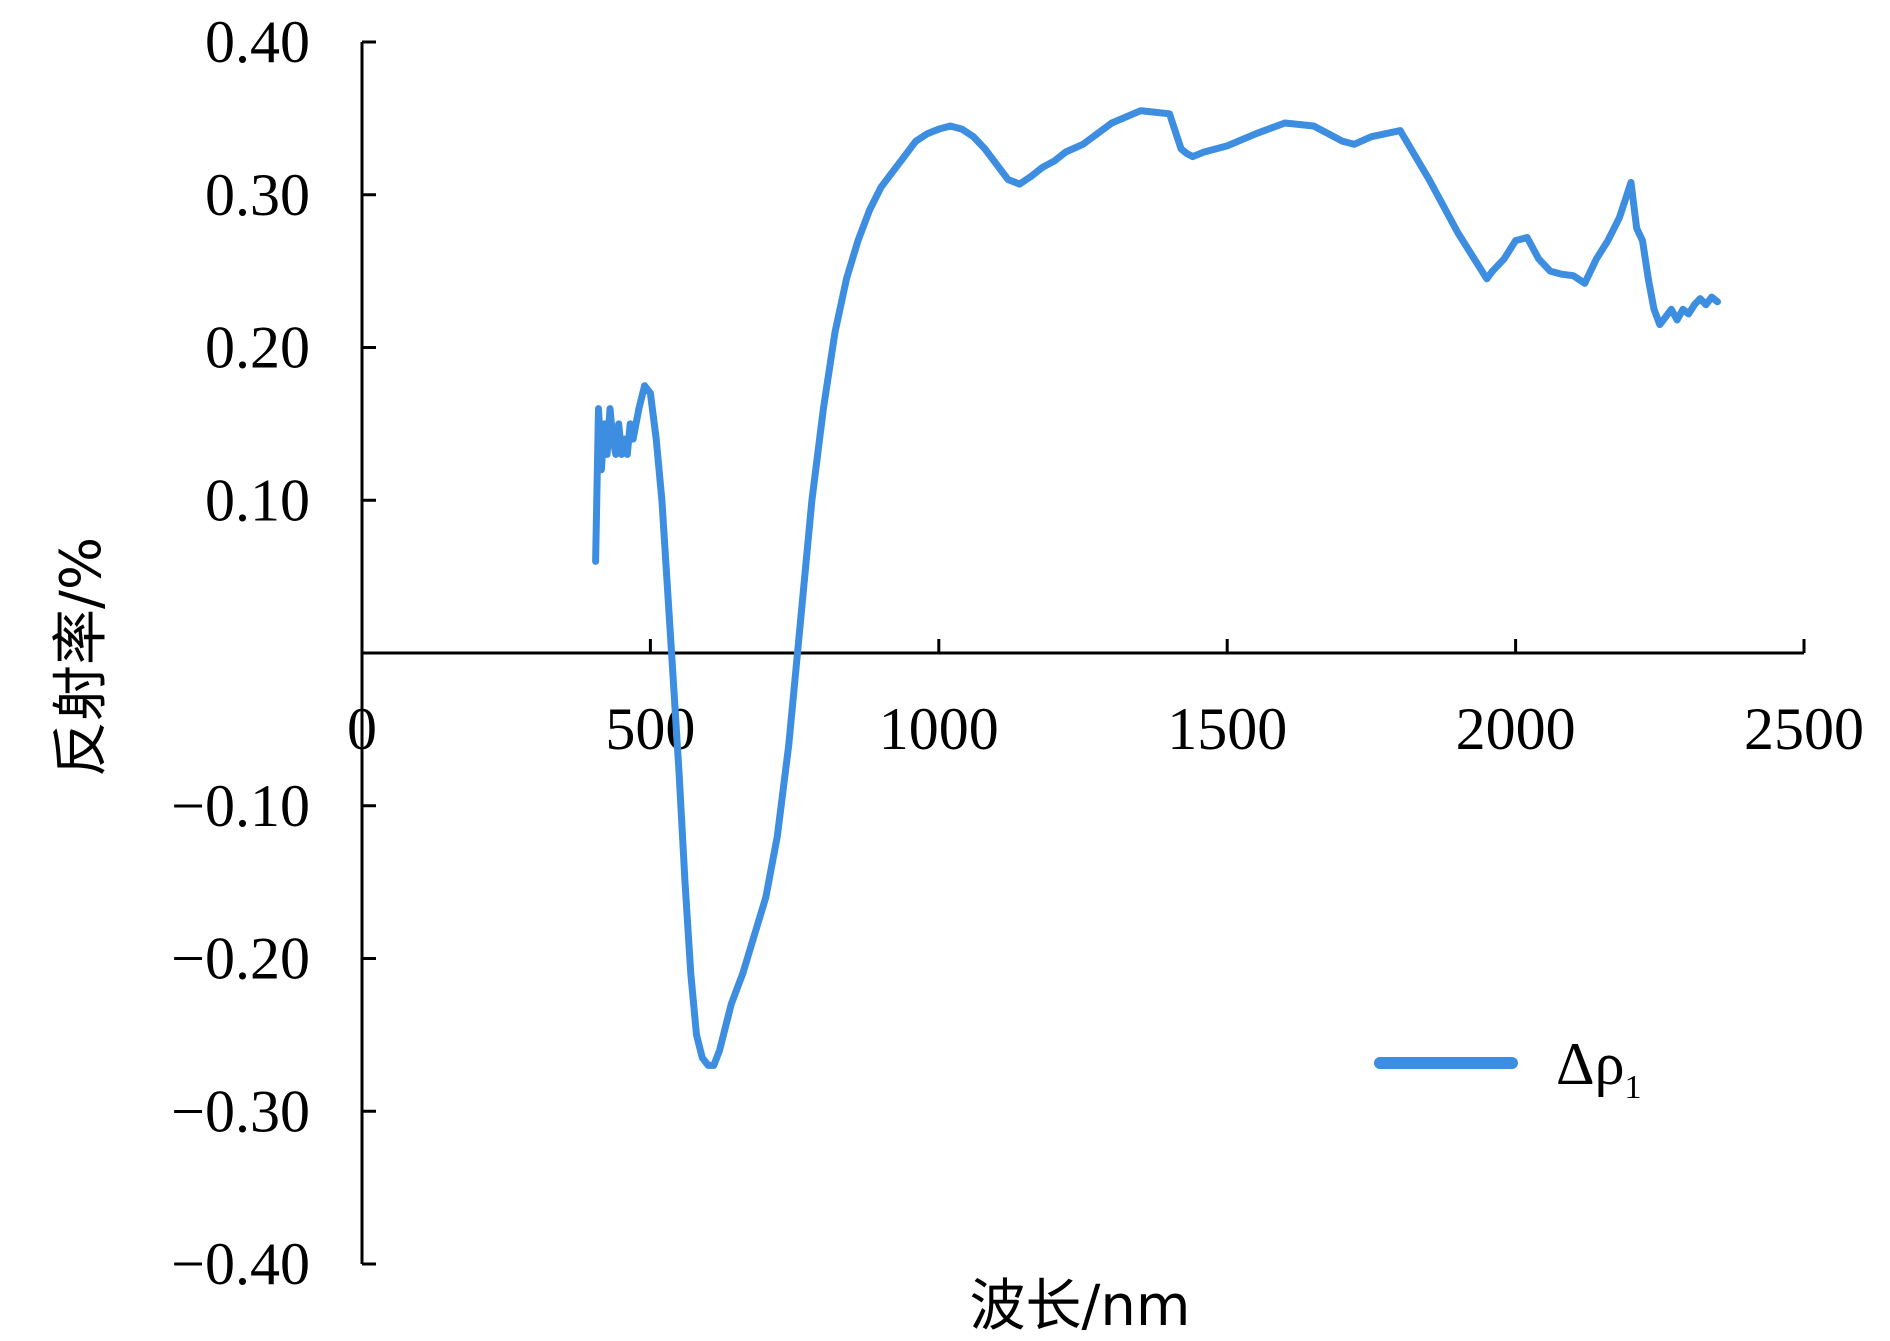  I want to click on x-tick-label: 0, so click(362, 729).